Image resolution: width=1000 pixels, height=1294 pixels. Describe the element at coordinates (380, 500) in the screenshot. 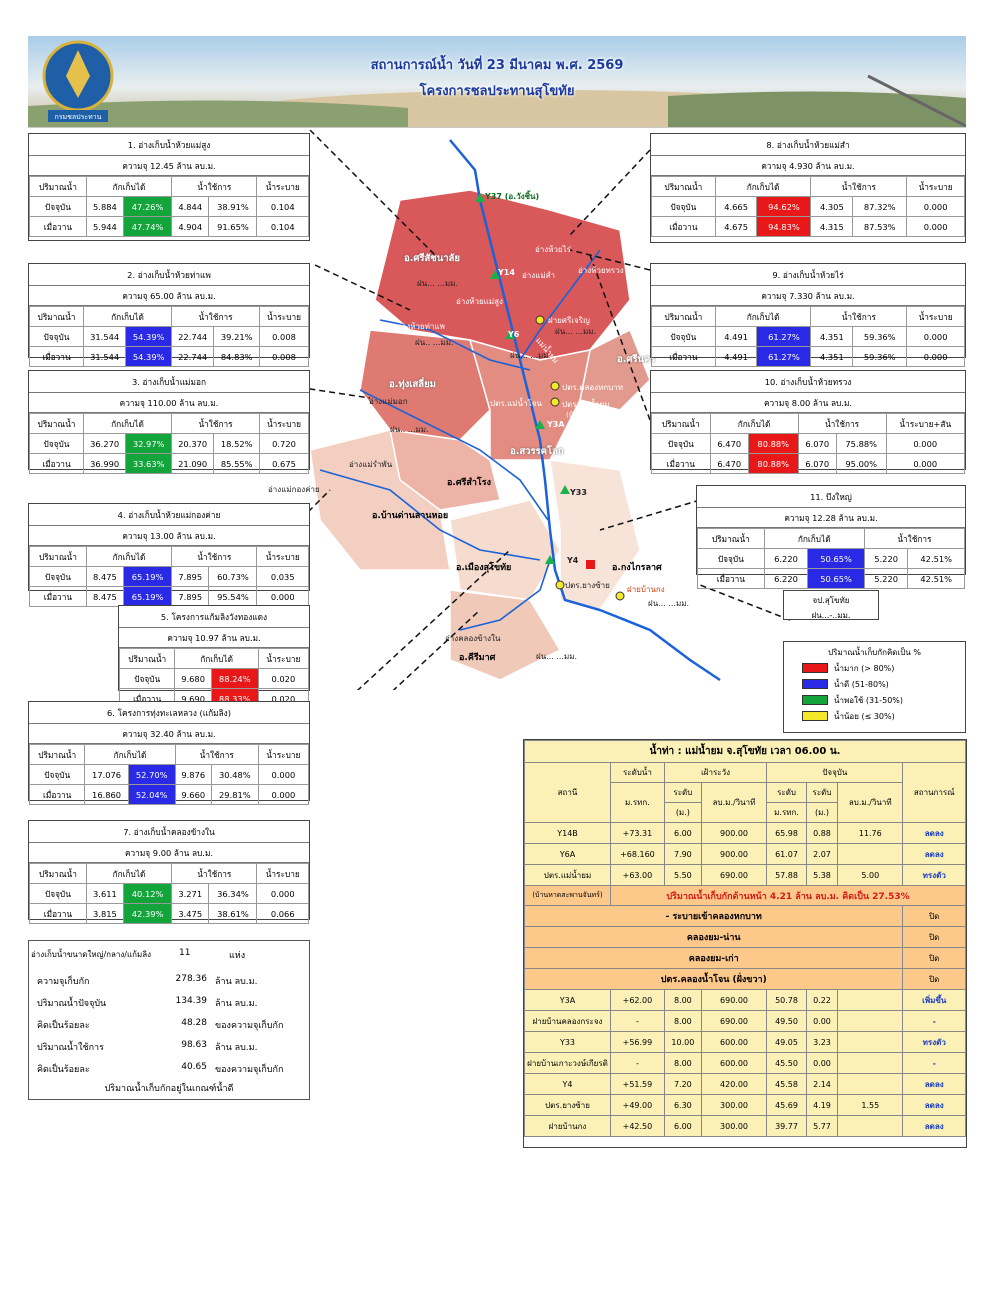

I see `district-banddanlanhoi` at that location.